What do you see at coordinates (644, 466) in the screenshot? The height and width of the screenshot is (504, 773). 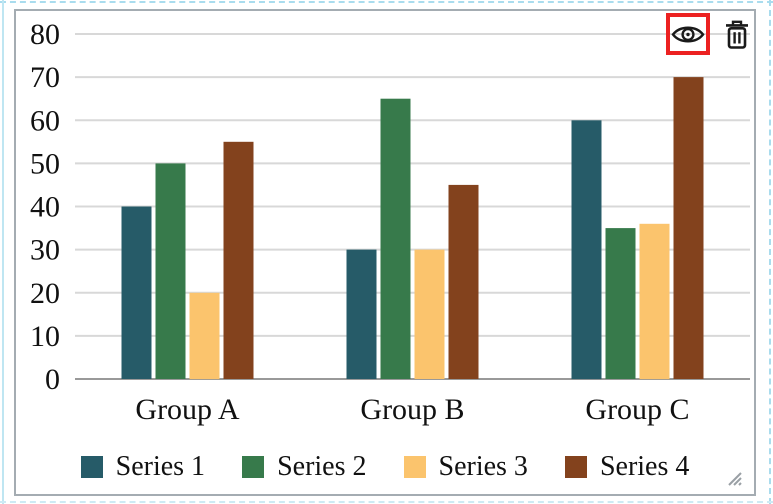 I see `legend-label: Series 4` at bounding box center [644, 466].